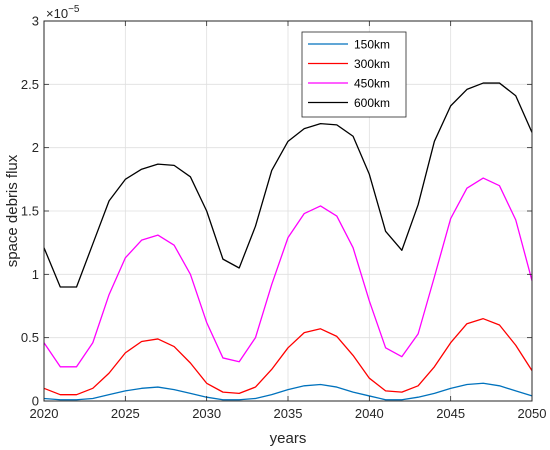 Image resolution: width=550 pixels, height=450 pixels. Describe the element at coordinates (44, 413) in the screenshot. I see `x-tick-label: 2020` at that location.